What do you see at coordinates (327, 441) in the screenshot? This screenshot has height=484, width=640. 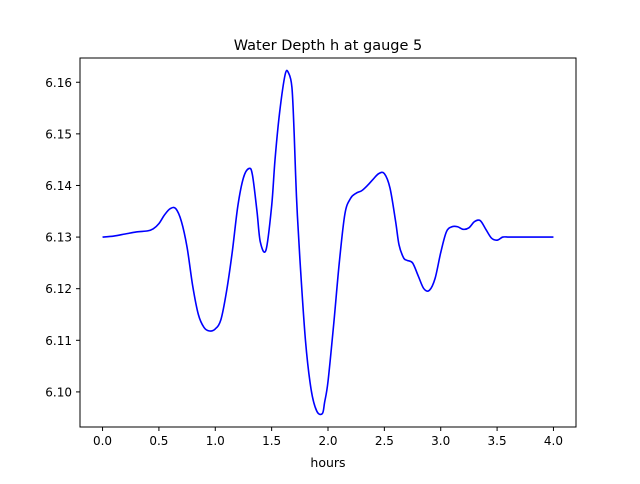 I see `x-tick-label: 2.0` at bounding box center [327, 441].